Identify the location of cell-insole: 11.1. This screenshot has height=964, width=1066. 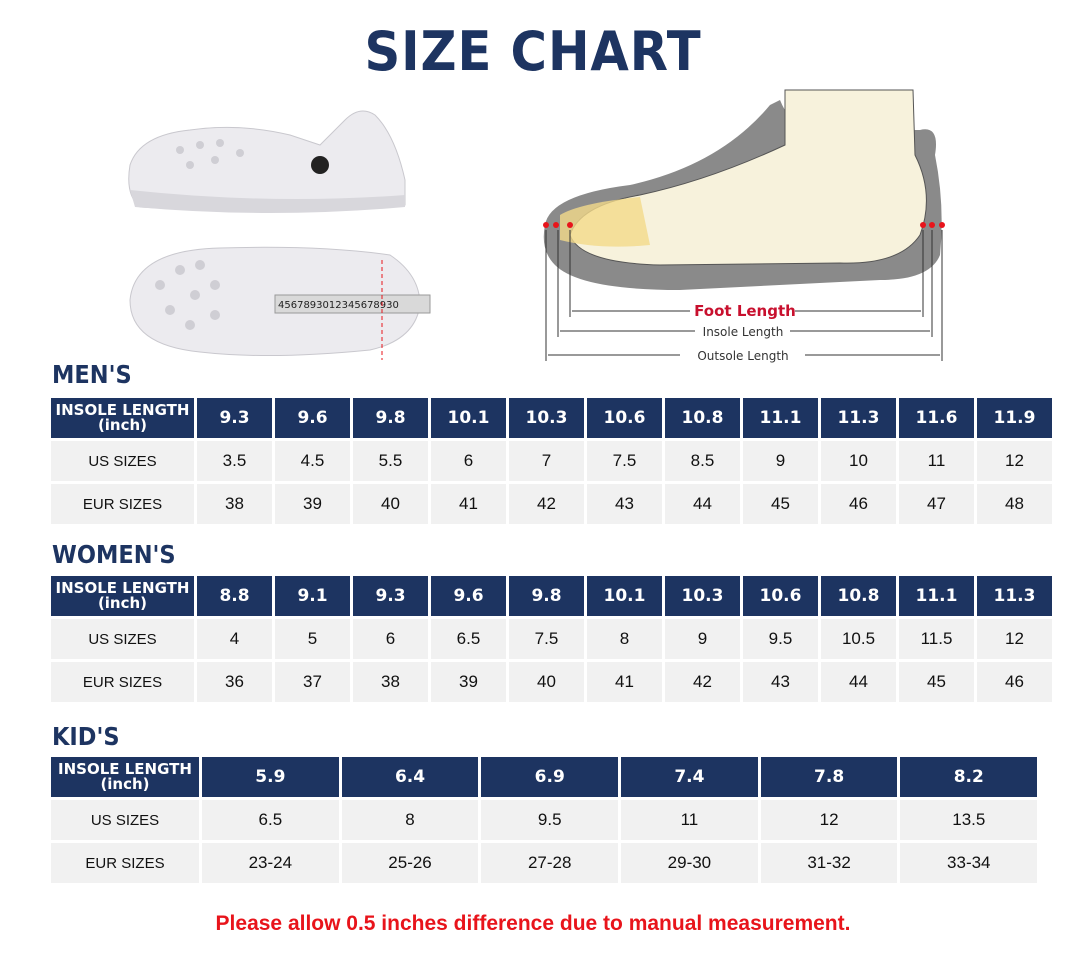
(780, 418).